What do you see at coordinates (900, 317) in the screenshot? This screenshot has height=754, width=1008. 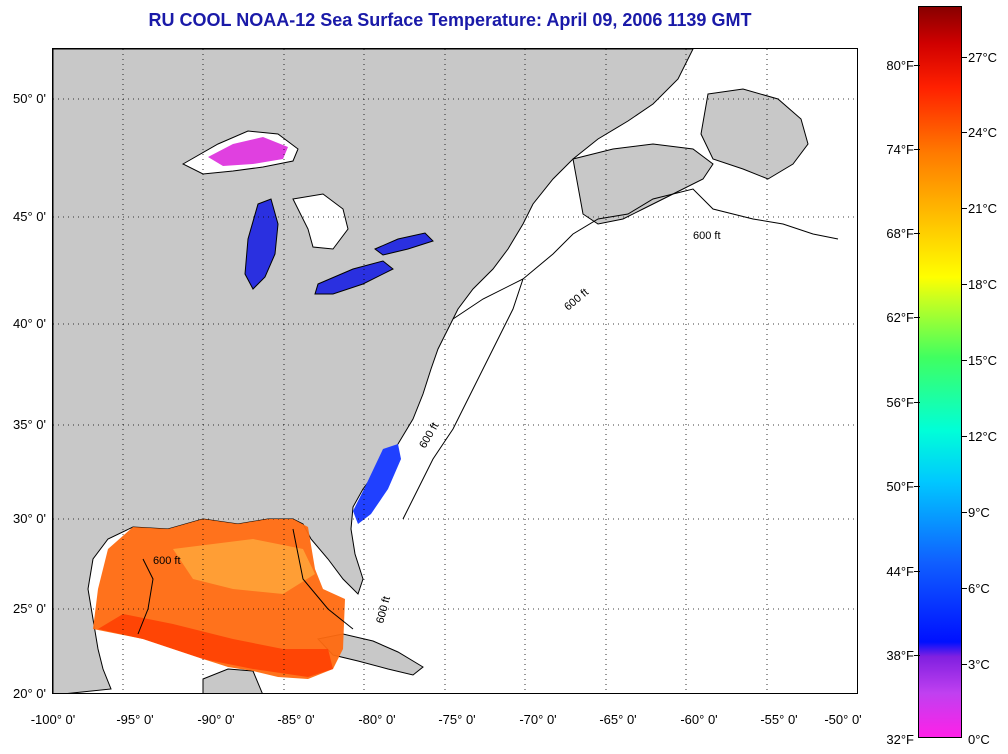 I see `scale-label-62f: 62°F` at bounding box center [900, 317].